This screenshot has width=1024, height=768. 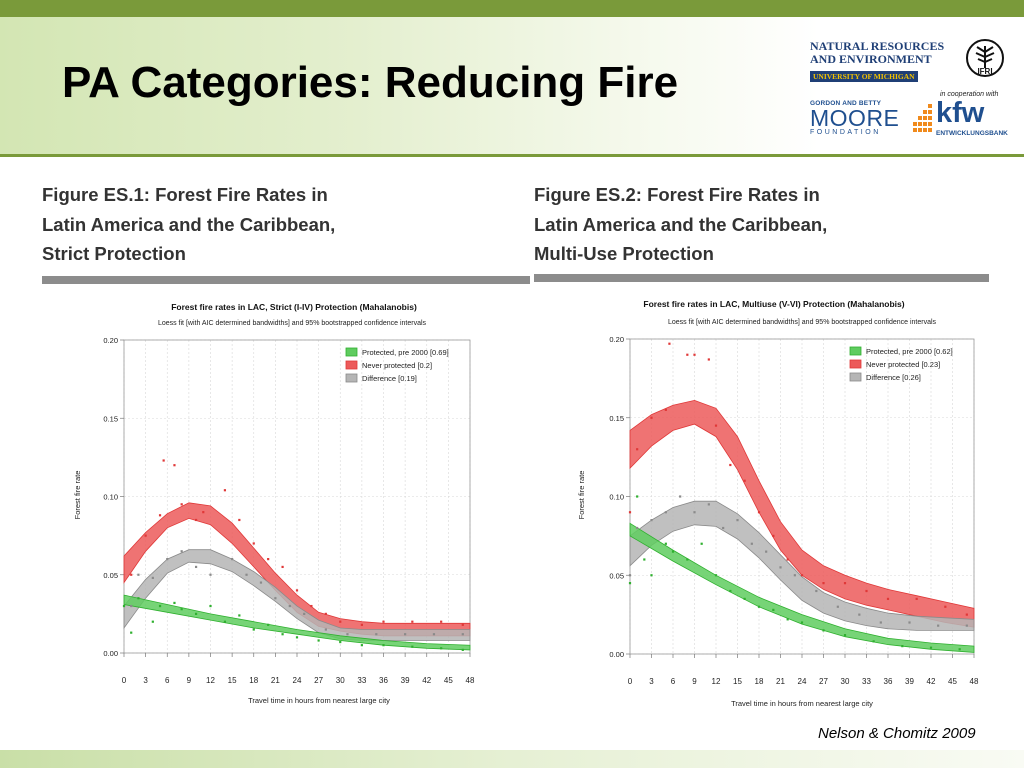 What do you see at coordinates (512, 155) in the screenshot?
I see `header-divider` at bounding box center [512, 155].